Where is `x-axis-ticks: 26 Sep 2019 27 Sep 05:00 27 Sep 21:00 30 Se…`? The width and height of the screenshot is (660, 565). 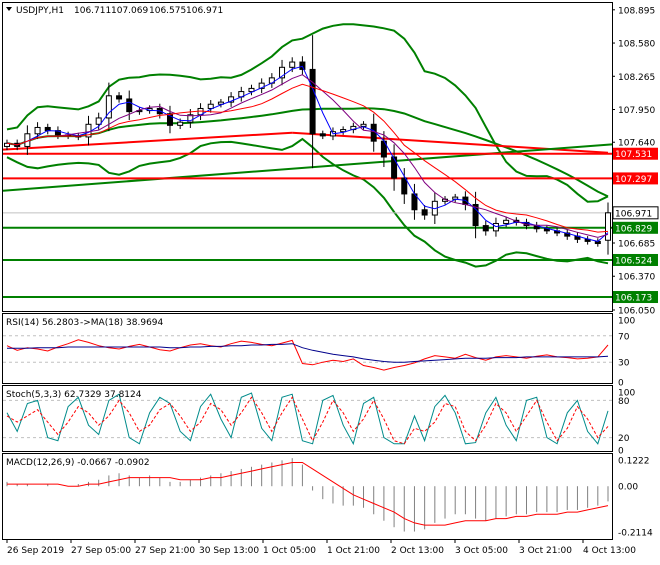
x-axis-ticks: 26 Sep 2019 27 Sep 05:00 27 Sep 21:00 30 Se… is located at coordinates (321, 547).